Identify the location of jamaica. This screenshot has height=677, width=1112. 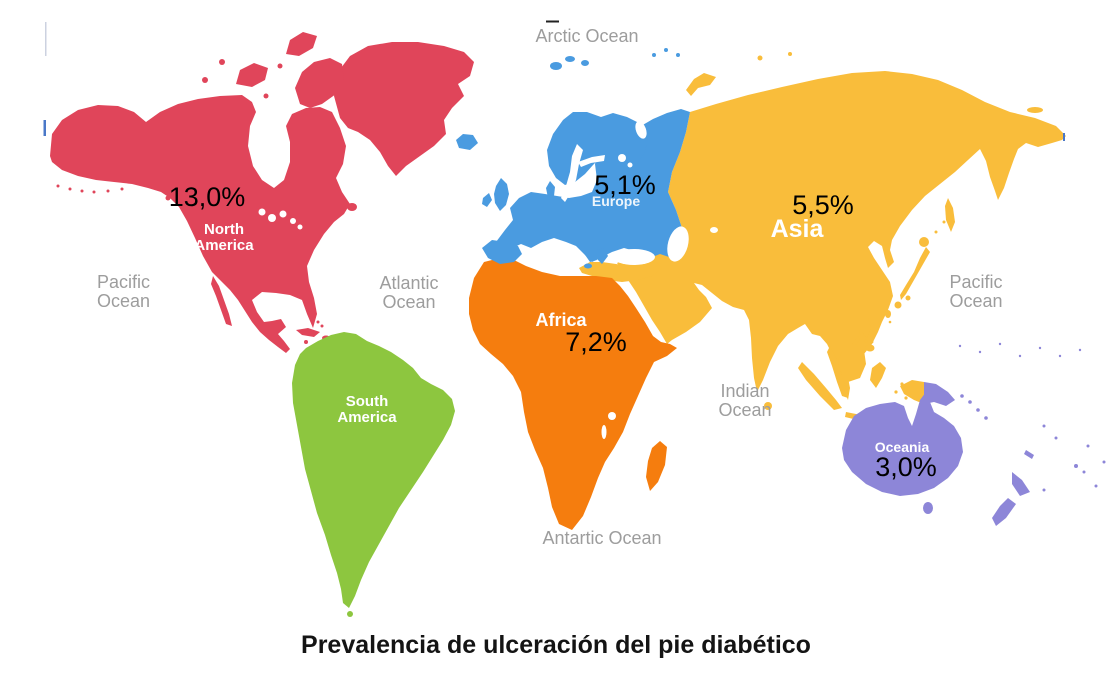
(306, 342).